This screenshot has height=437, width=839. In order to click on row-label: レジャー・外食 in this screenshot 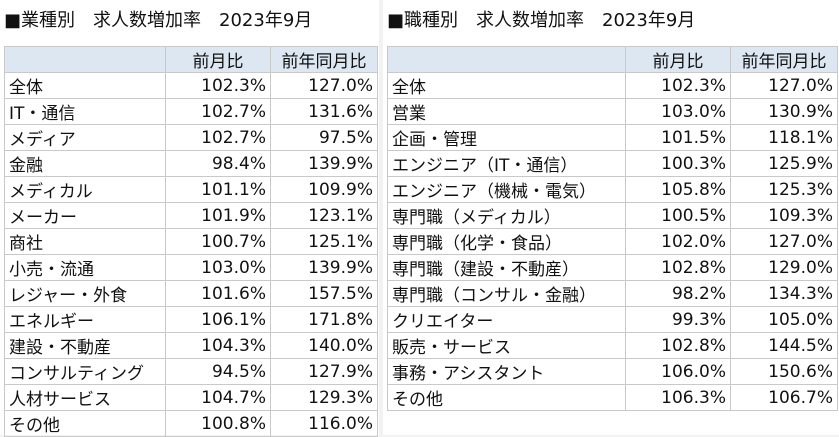, I will do `click(85, 293)`.